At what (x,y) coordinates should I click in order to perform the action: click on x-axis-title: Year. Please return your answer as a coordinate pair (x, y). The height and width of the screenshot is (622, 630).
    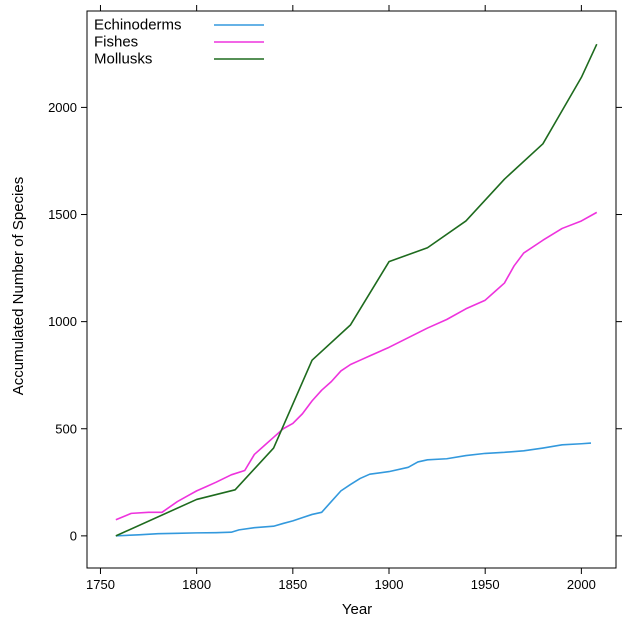
    Looking at the image, I should click on (357, 609).